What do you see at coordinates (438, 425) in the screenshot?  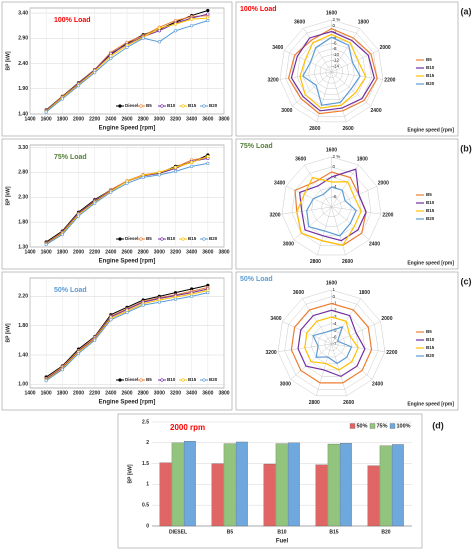 I see `panel-label: (d)` at bounding box center [438, 425].